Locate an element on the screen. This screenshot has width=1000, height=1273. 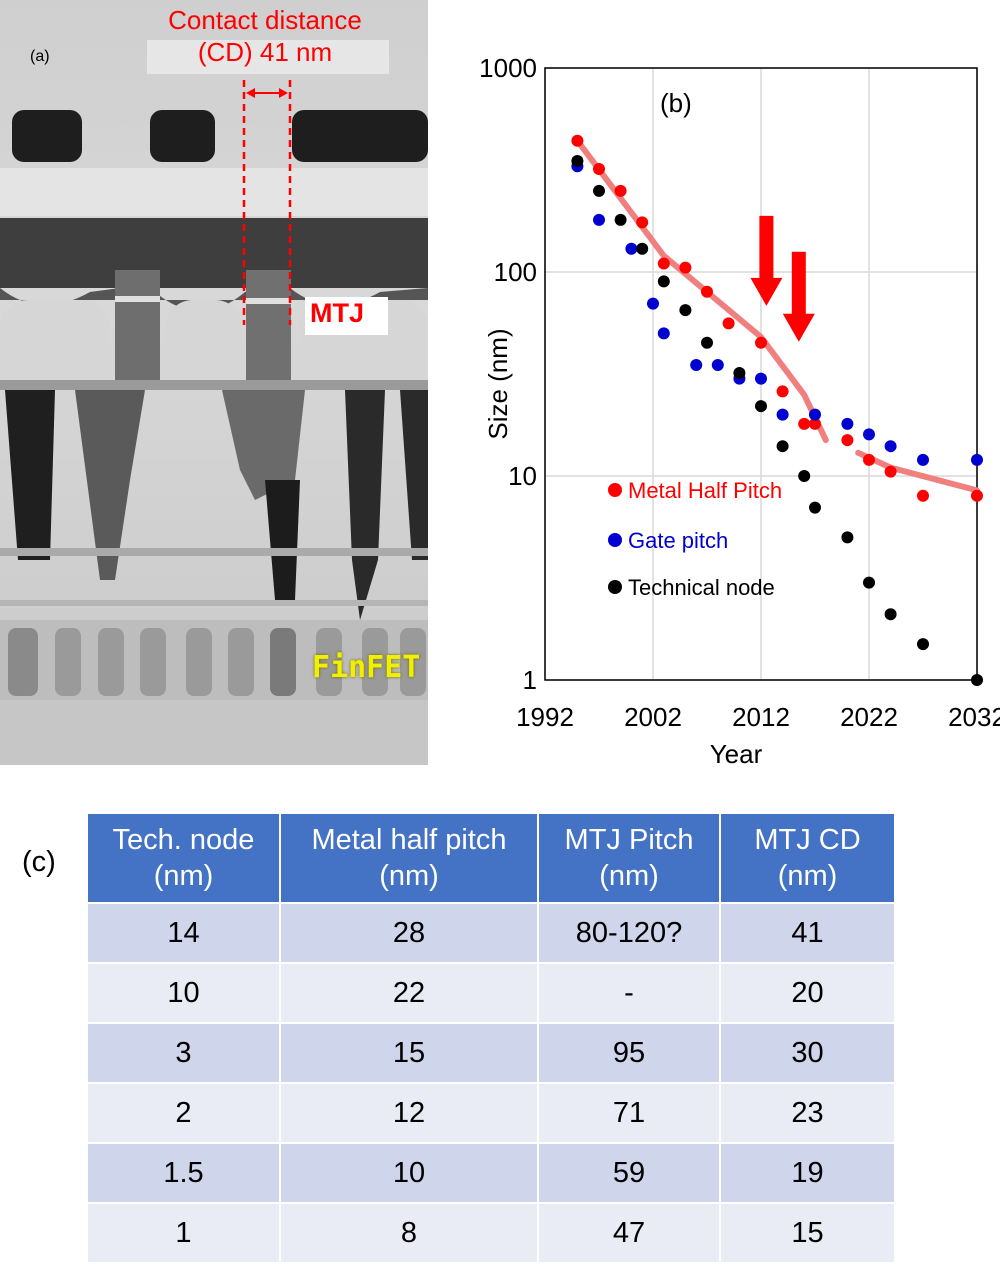
x-tick-label: 2032 is located at coordinates (974, 717).